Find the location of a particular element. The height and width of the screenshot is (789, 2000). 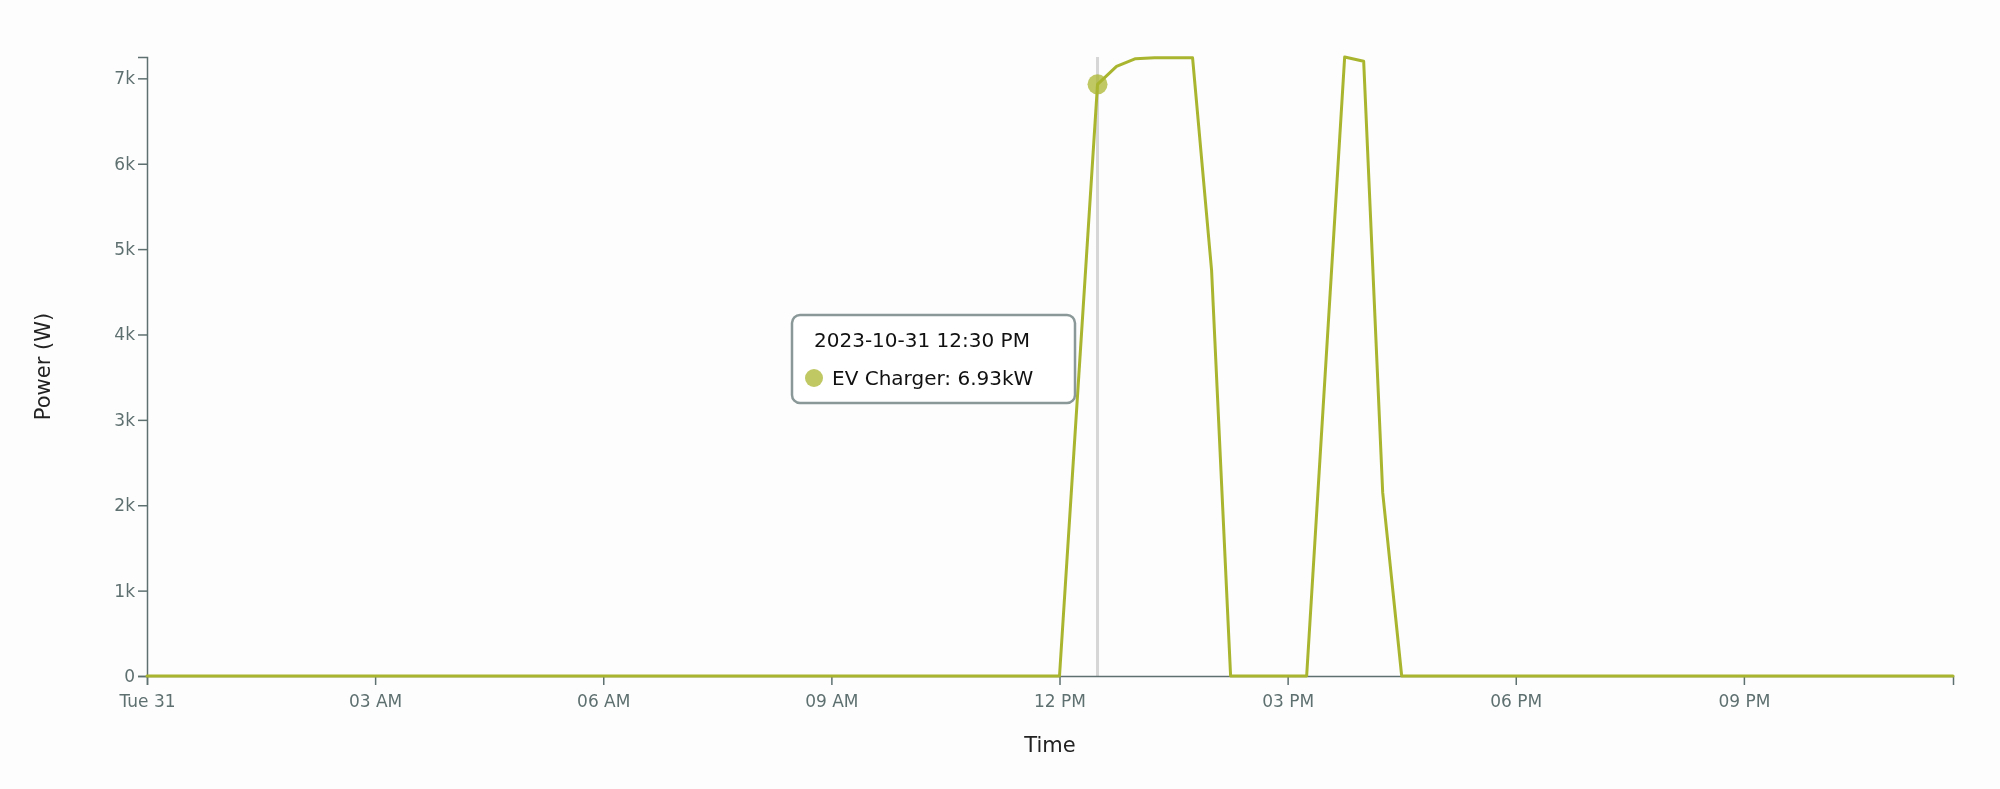

y-tick-label: 2k is located at coordinates (125, 505).